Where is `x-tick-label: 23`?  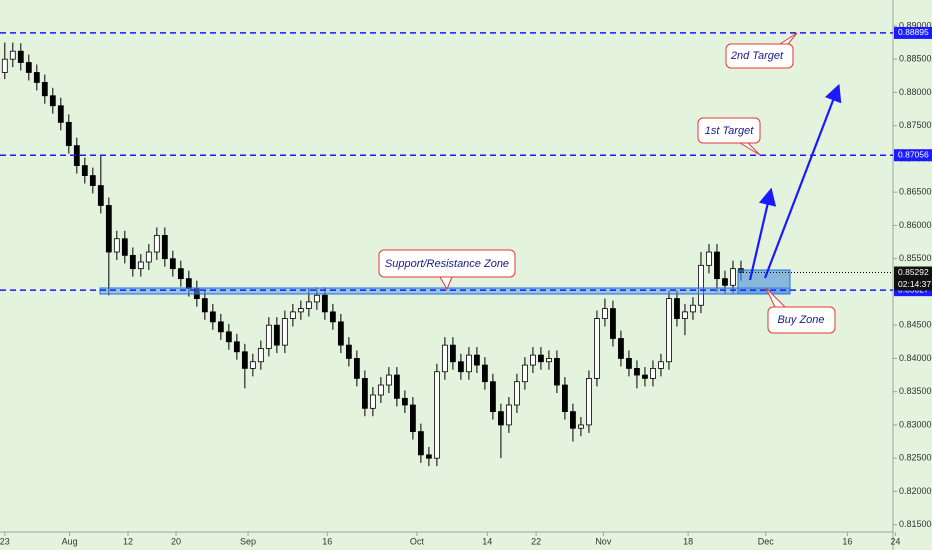 x-tick-label: 23 is located at coordinates (5, 541).